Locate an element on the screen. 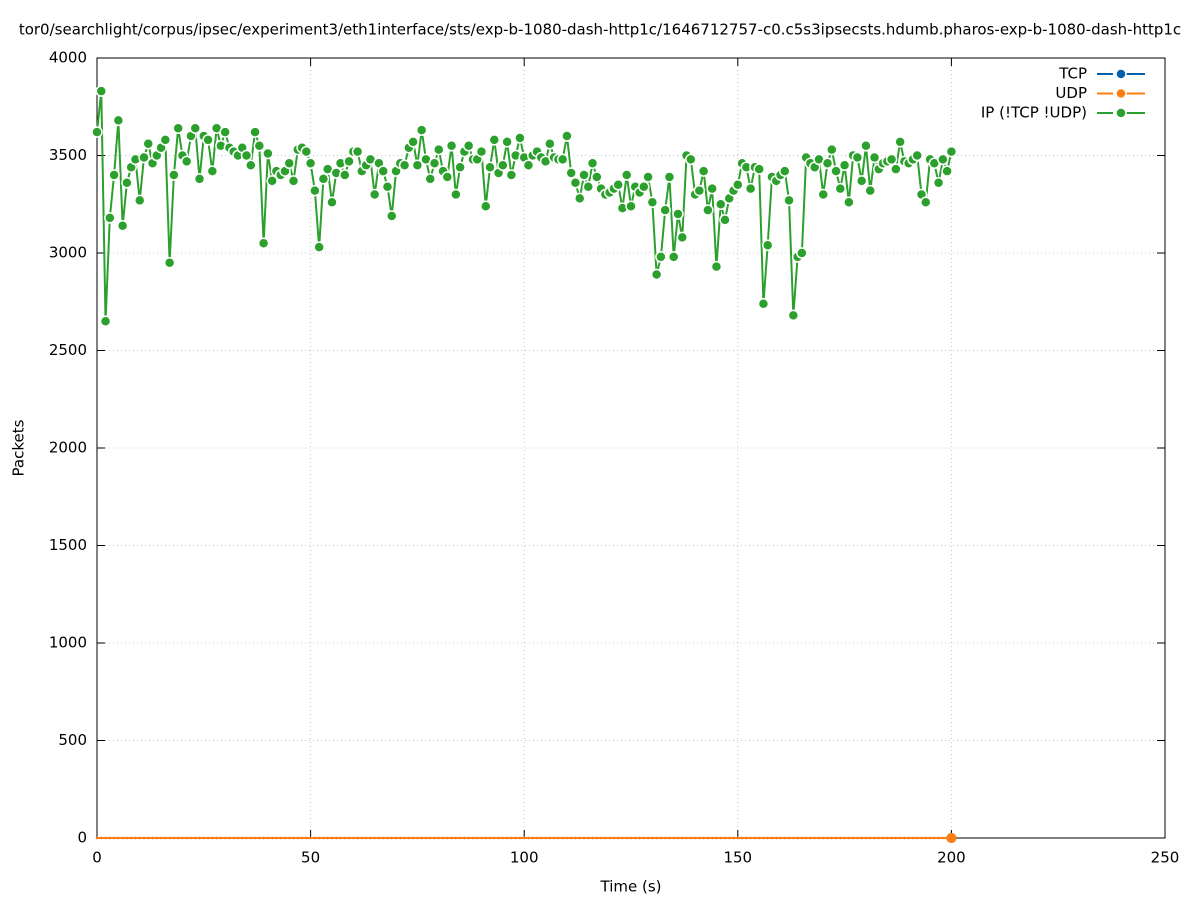 The image size is (1197, 900). x-tick-label: 150 is located at coordinates (737, 858).